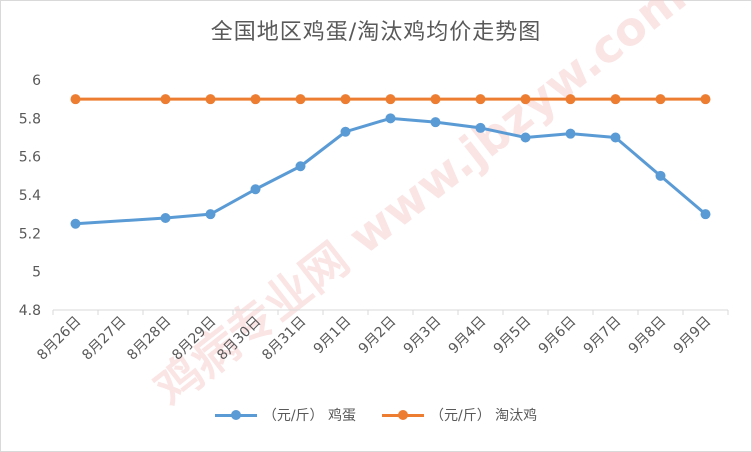 The image size is (752, 452). Describe the element at coordinates (468, 336) in the screenshot. I see `x-tick-label: 9月4日` at that location.